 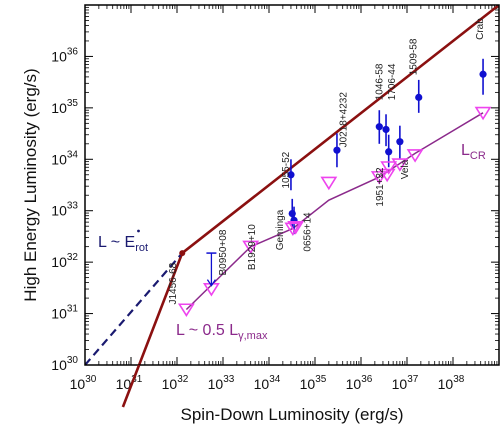 I want to click on x-axis-label: Spin-Down Luminosity (erg/s), so click(x=292, y=414).